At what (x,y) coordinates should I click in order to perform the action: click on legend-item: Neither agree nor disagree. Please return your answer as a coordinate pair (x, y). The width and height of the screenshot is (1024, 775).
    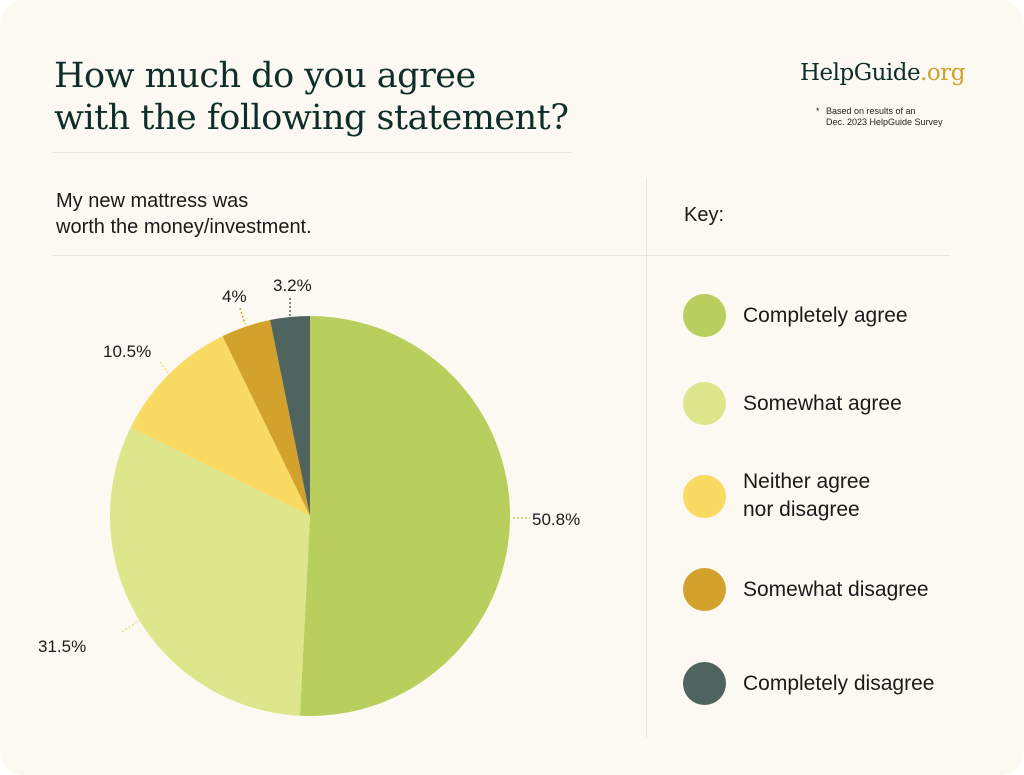
    Looking at the image, I should click on (776, 496).